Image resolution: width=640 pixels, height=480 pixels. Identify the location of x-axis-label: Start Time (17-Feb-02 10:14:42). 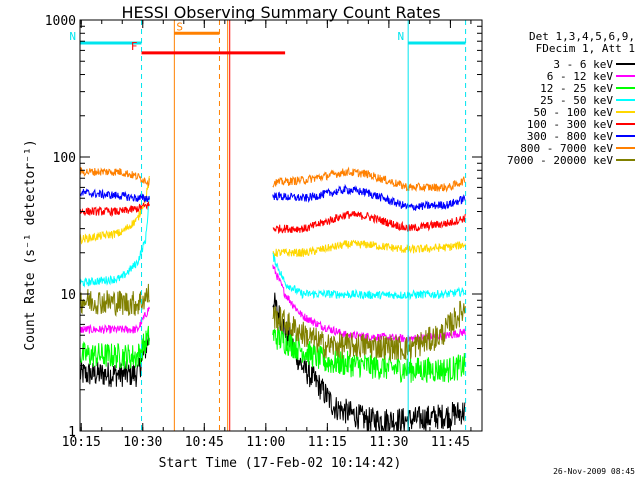
(280, 463).